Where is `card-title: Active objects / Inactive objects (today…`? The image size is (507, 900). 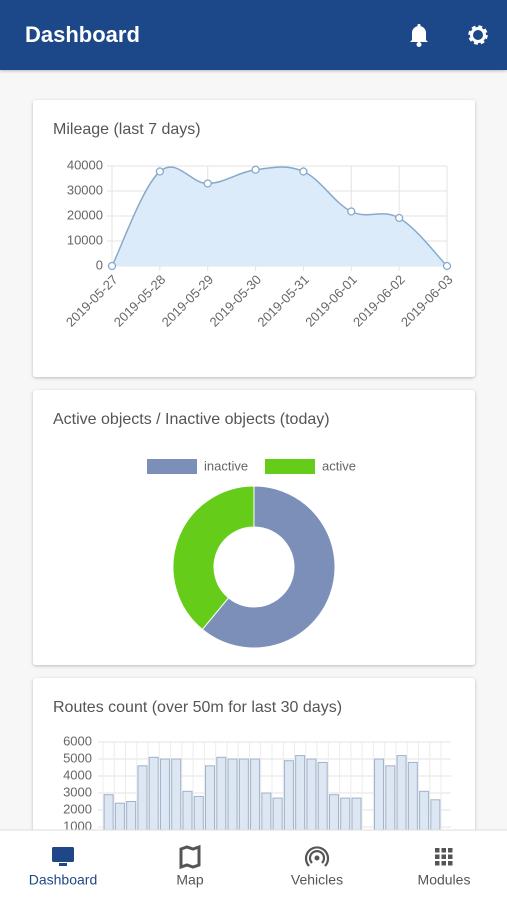 card-title: Active objects / Inactive objects (today… is located at coordinates (191, 419).